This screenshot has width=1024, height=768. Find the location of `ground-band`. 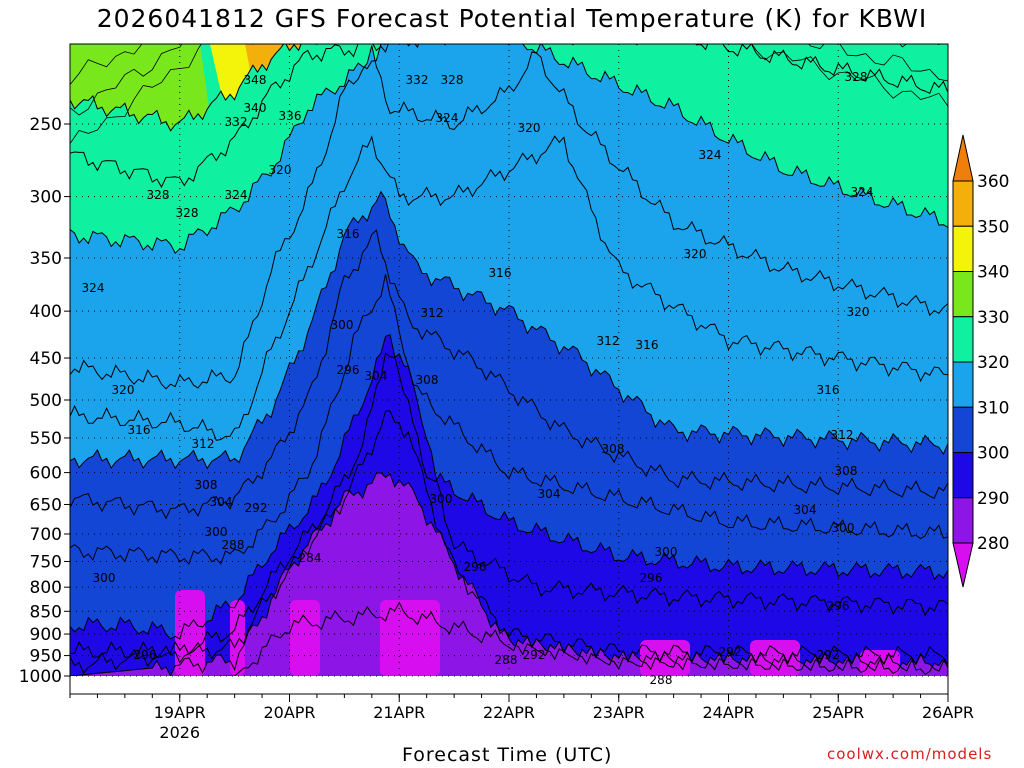

ground-band is located at coordinates (509, 685).